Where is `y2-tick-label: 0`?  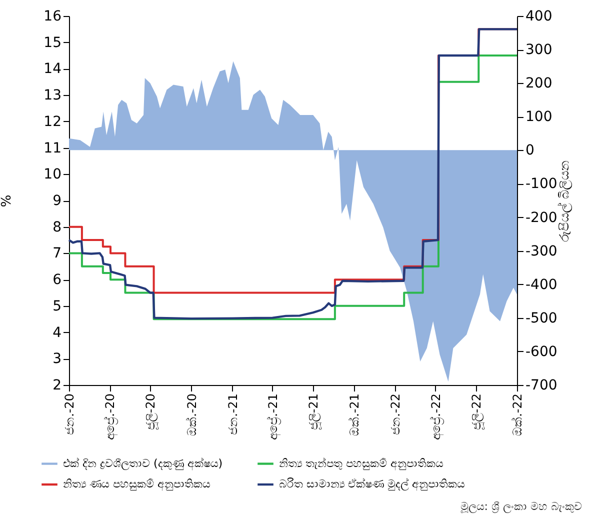 y2-tick-label: 0 is located at coordinates (530, 150).